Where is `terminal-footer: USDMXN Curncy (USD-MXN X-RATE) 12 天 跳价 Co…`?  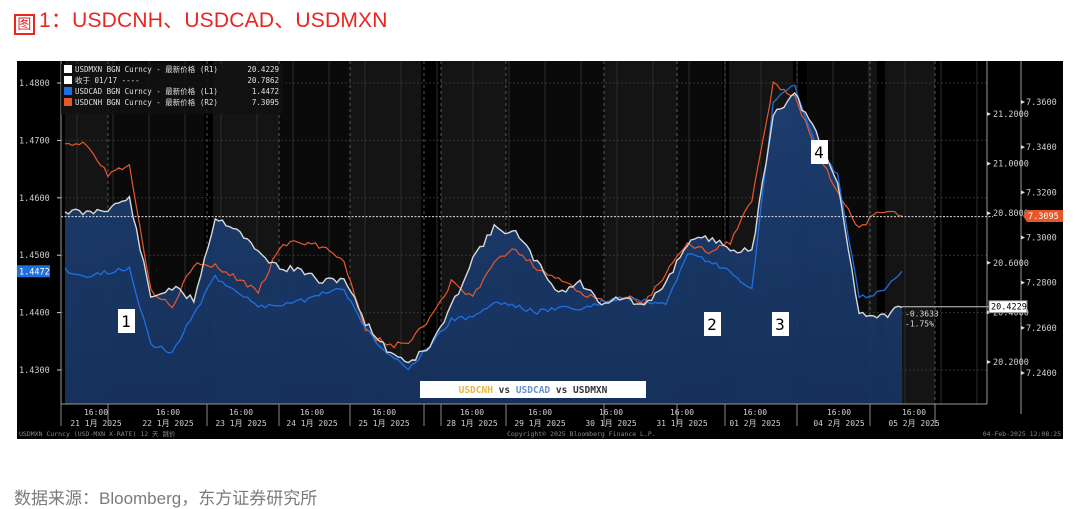
terminal-footer: USDMXN Curncy (USD-MXN X-RATE) 12 天 跳价 Co… is located at coordinates (540, 433).